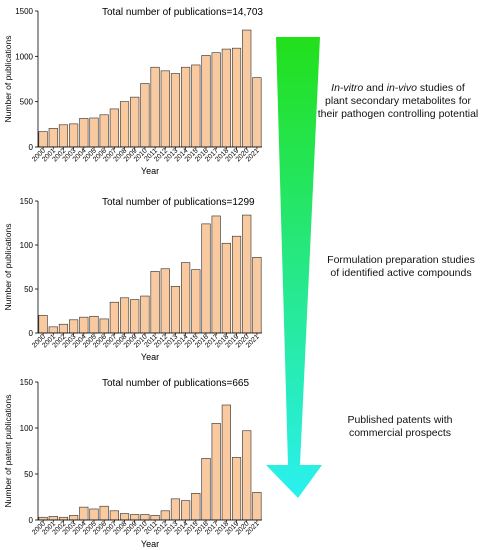  I want to click on annotation-line: their pathogen controlling potential, so click(398, 114).